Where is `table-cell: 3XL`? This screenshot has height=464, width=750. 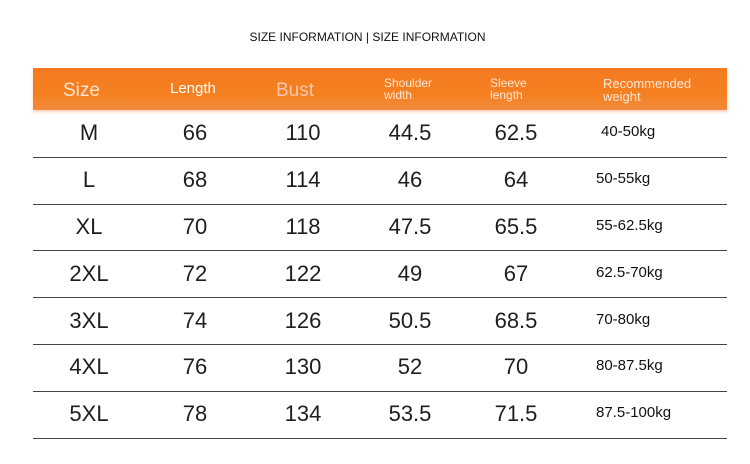
table-cell: 3XL is located at coordinates (89, 320).